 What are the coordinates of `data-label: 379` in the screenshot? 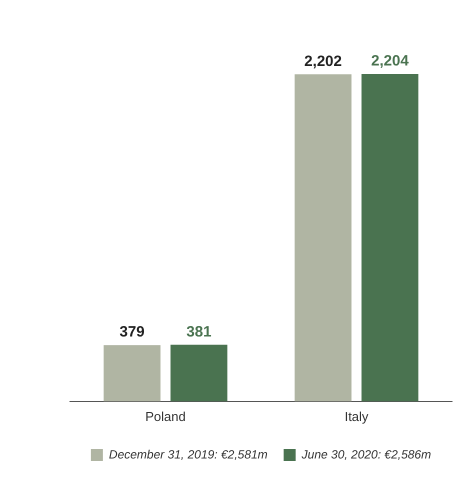 It's located at (132, 332).